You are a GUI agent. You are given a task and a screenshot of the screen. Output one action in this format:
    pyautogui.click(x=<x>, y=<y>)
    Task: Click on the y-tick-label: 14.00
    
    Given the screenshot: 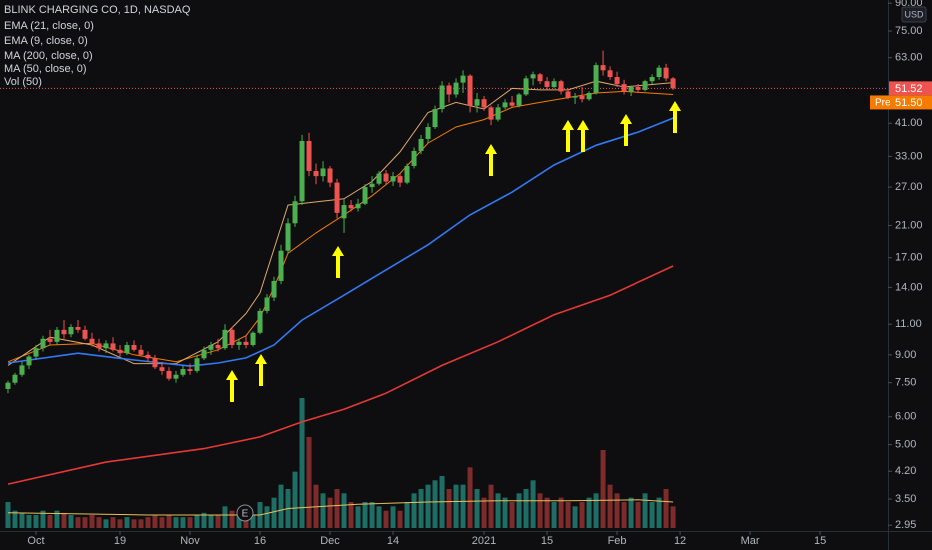 What is the action you would take?
    pyautogui.click(x=909, y=287)
    